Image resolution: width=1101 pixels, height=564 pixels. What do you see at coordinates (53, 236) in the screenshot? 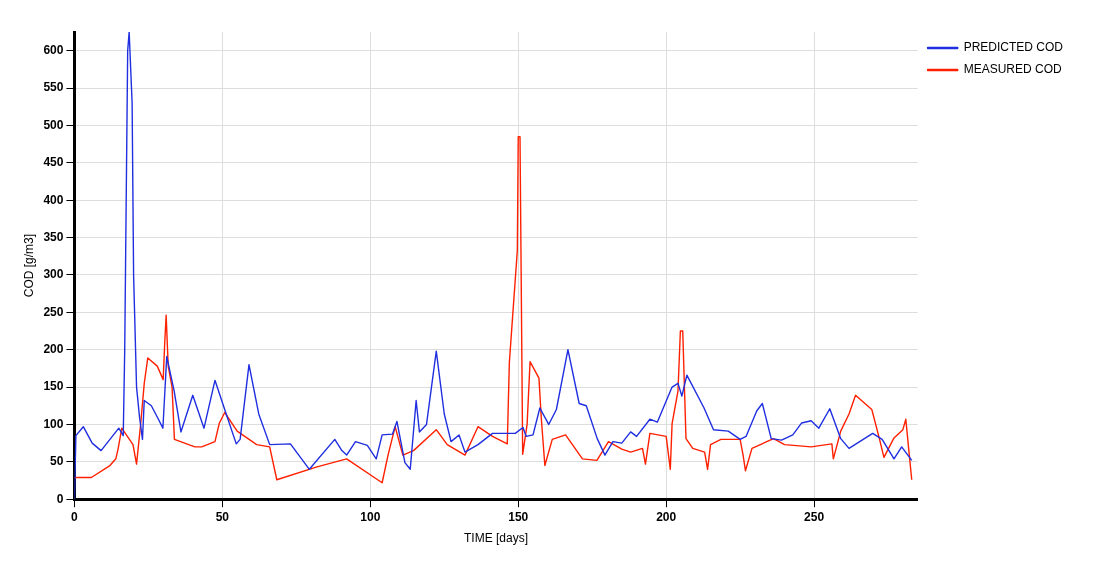
I see `y-tick-label: 350` at bounding box center [53, 236].